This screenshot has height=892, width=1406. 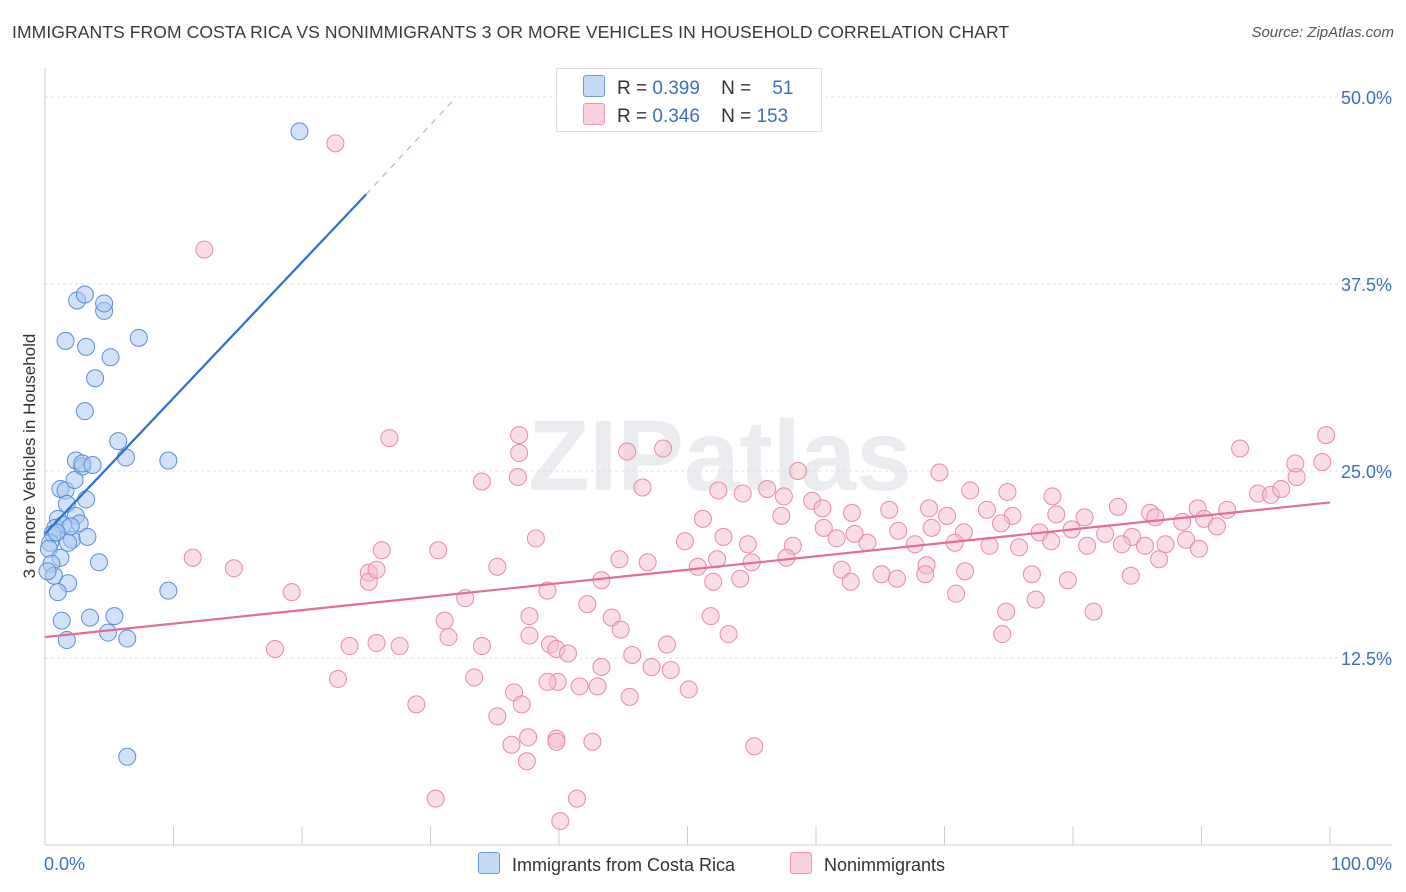 What do you see at coordinates (1366, 472) in the screenshot?
I see `y-tick-label: 25.0%` at bounding box center [1366, 472].